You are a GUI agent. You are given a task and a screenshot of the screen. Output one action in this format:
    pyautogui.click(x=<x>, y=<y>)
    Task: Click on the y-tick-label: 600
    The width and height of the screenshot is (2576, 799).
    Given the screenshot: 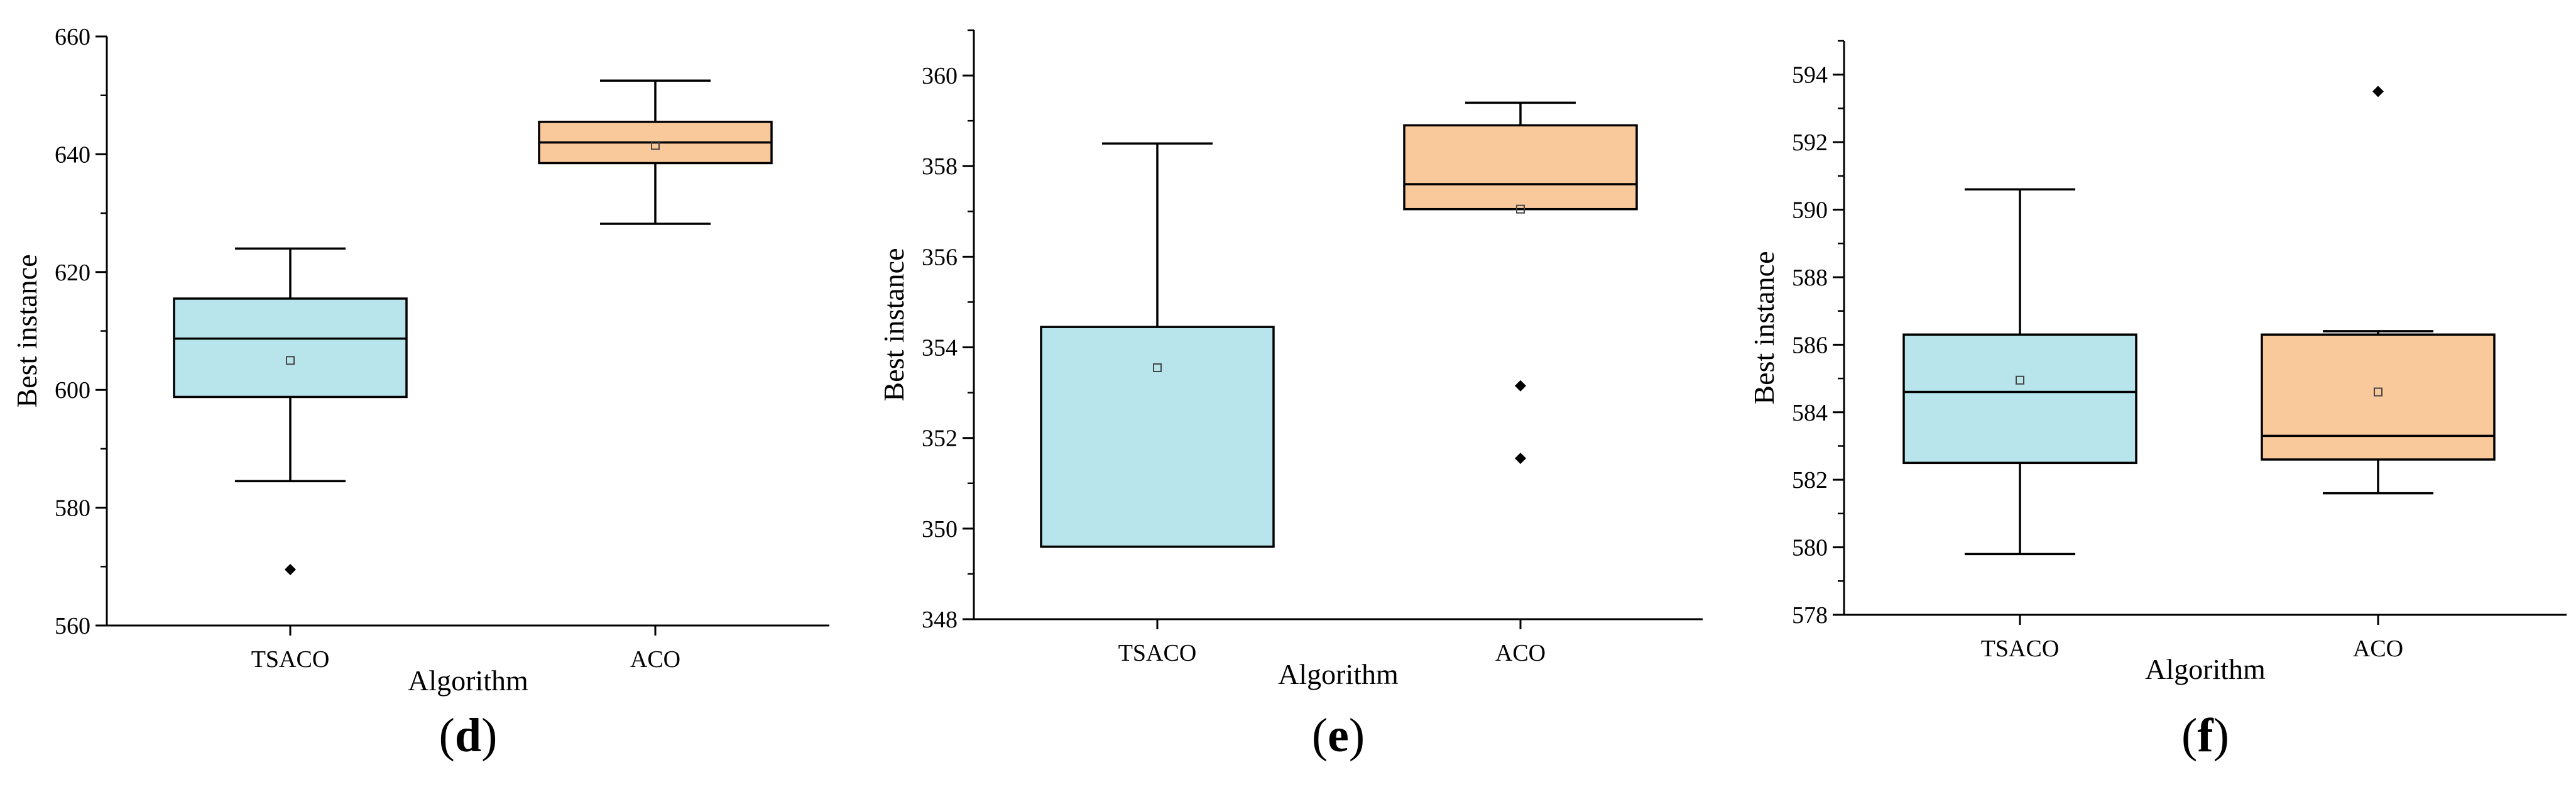 What is the action you would take?
    pyautogui.click(x=72, y=390)
    